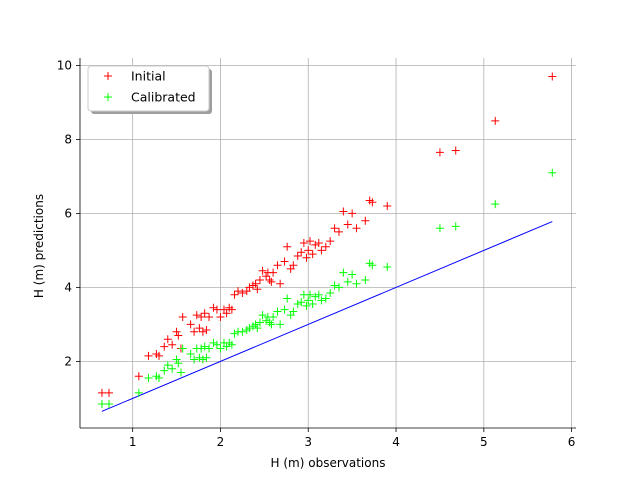  I want to click on x-tick-label: 3, so click(308, 442).